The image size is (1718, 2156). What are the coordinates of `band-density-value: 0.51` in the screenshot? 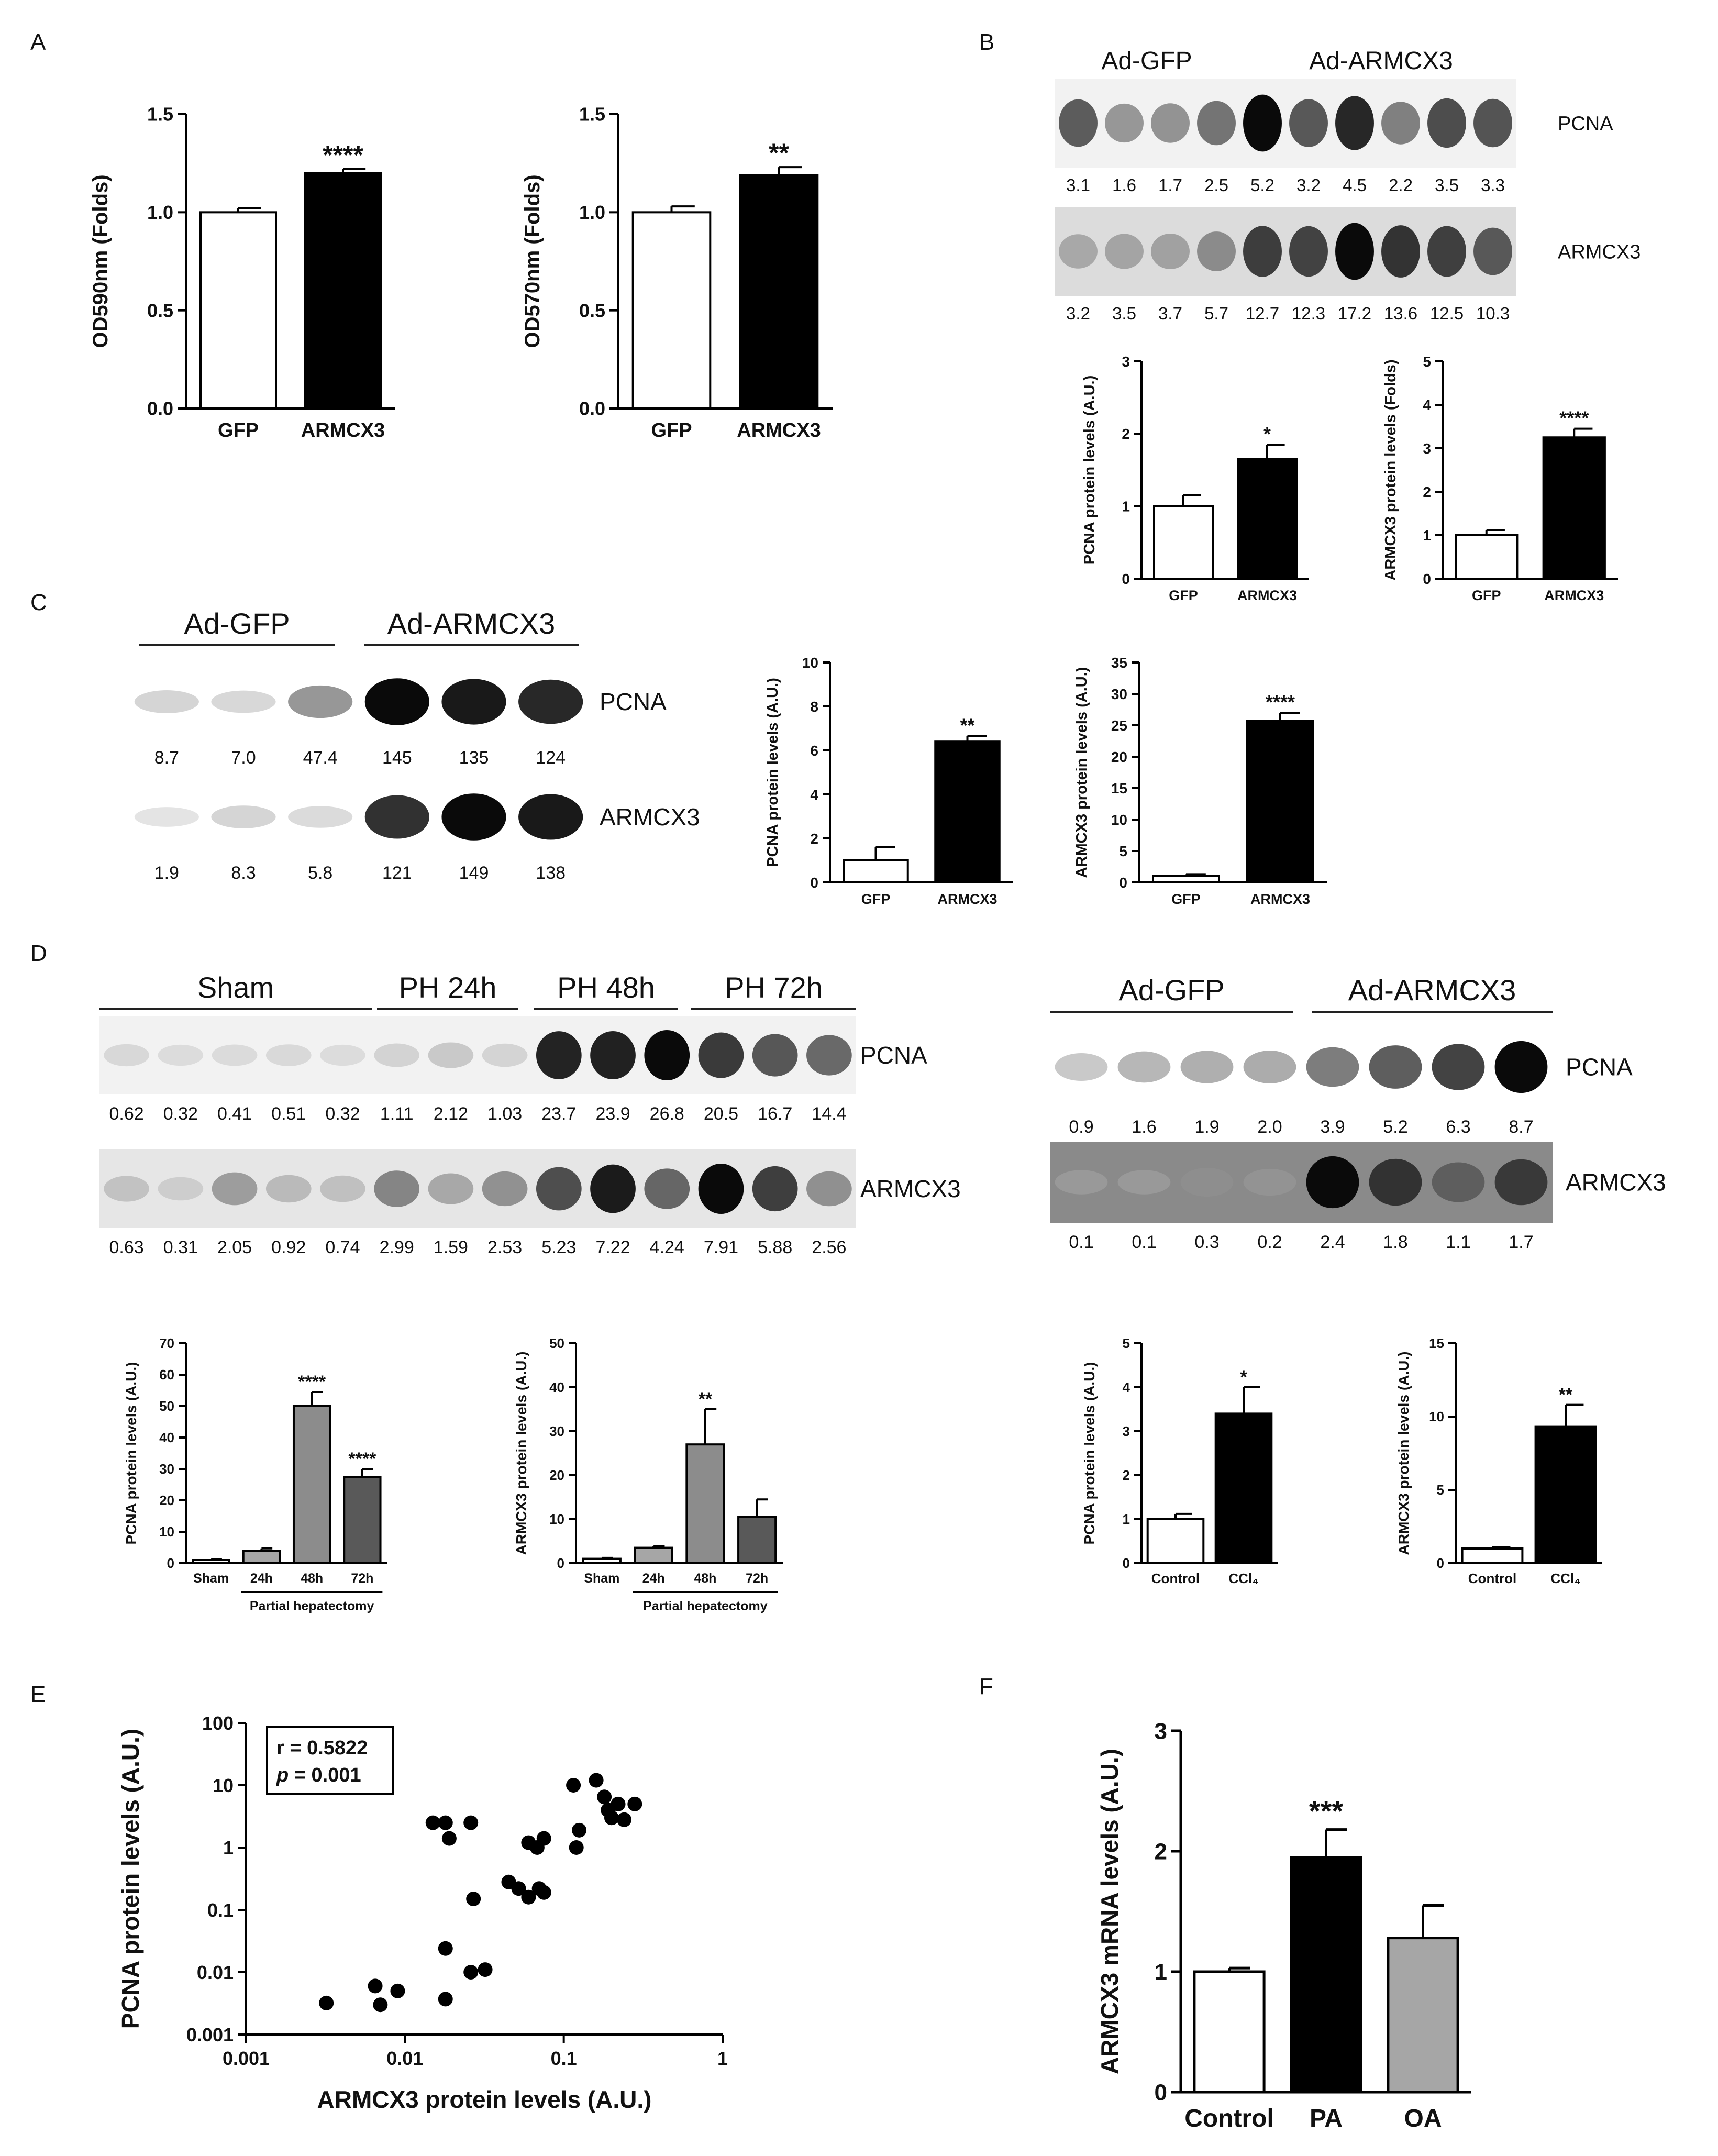 It's located at (289, 1114).